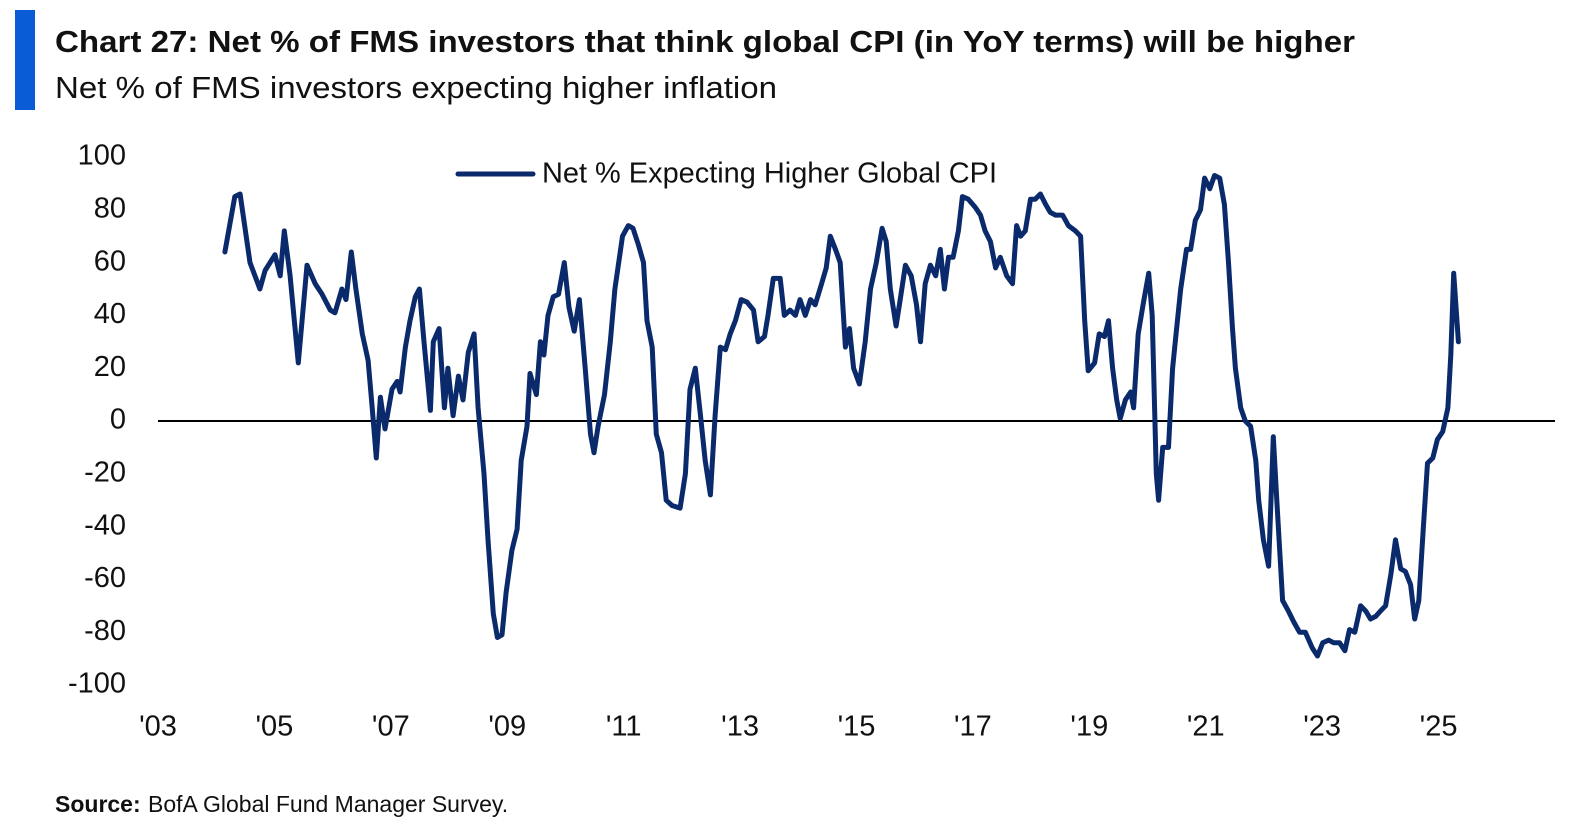  What do you see at coordinates (740, 727) in the screenshot?
I see `x-tick-label: '13` at bounding box center [740, 727].